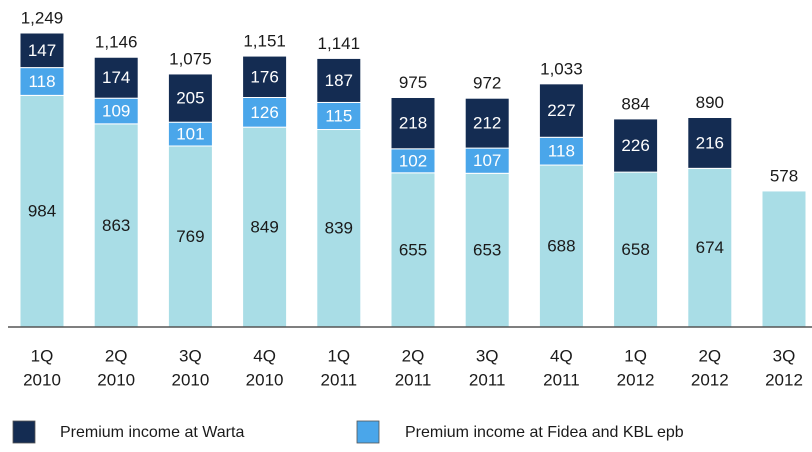 This screenshot has width=812, height=452. I want to click on total-label: 578, so click(784, 175).